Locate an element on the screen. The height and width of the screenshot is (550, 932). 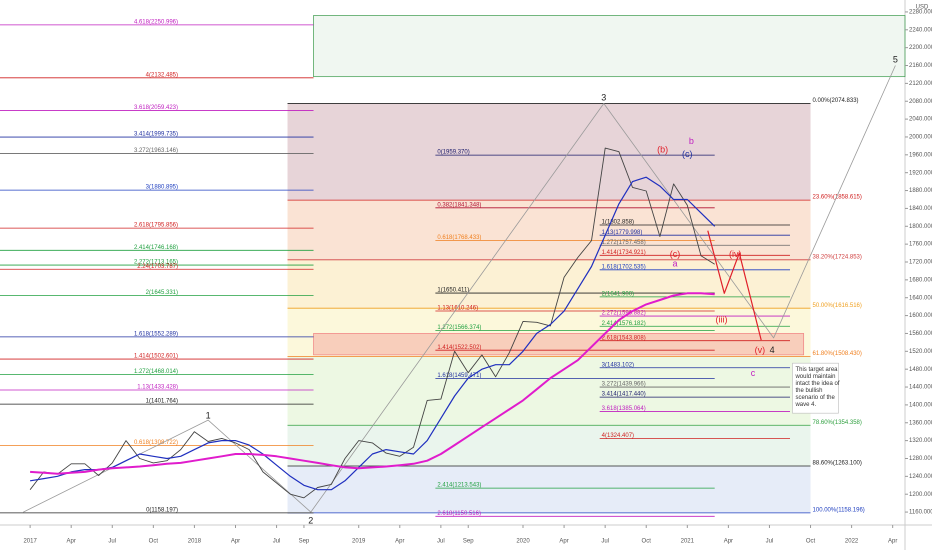
wave-label: 5 is located at coordinates (895, 60).